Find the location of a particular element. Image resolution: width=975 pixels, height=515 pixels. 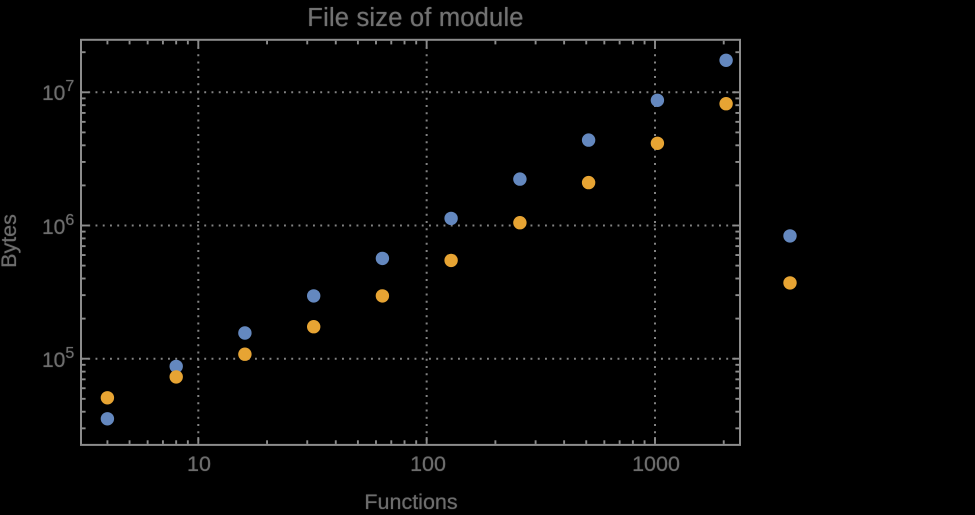

y-tick-label-10e7: 107 is located at coordinates (58, 93).